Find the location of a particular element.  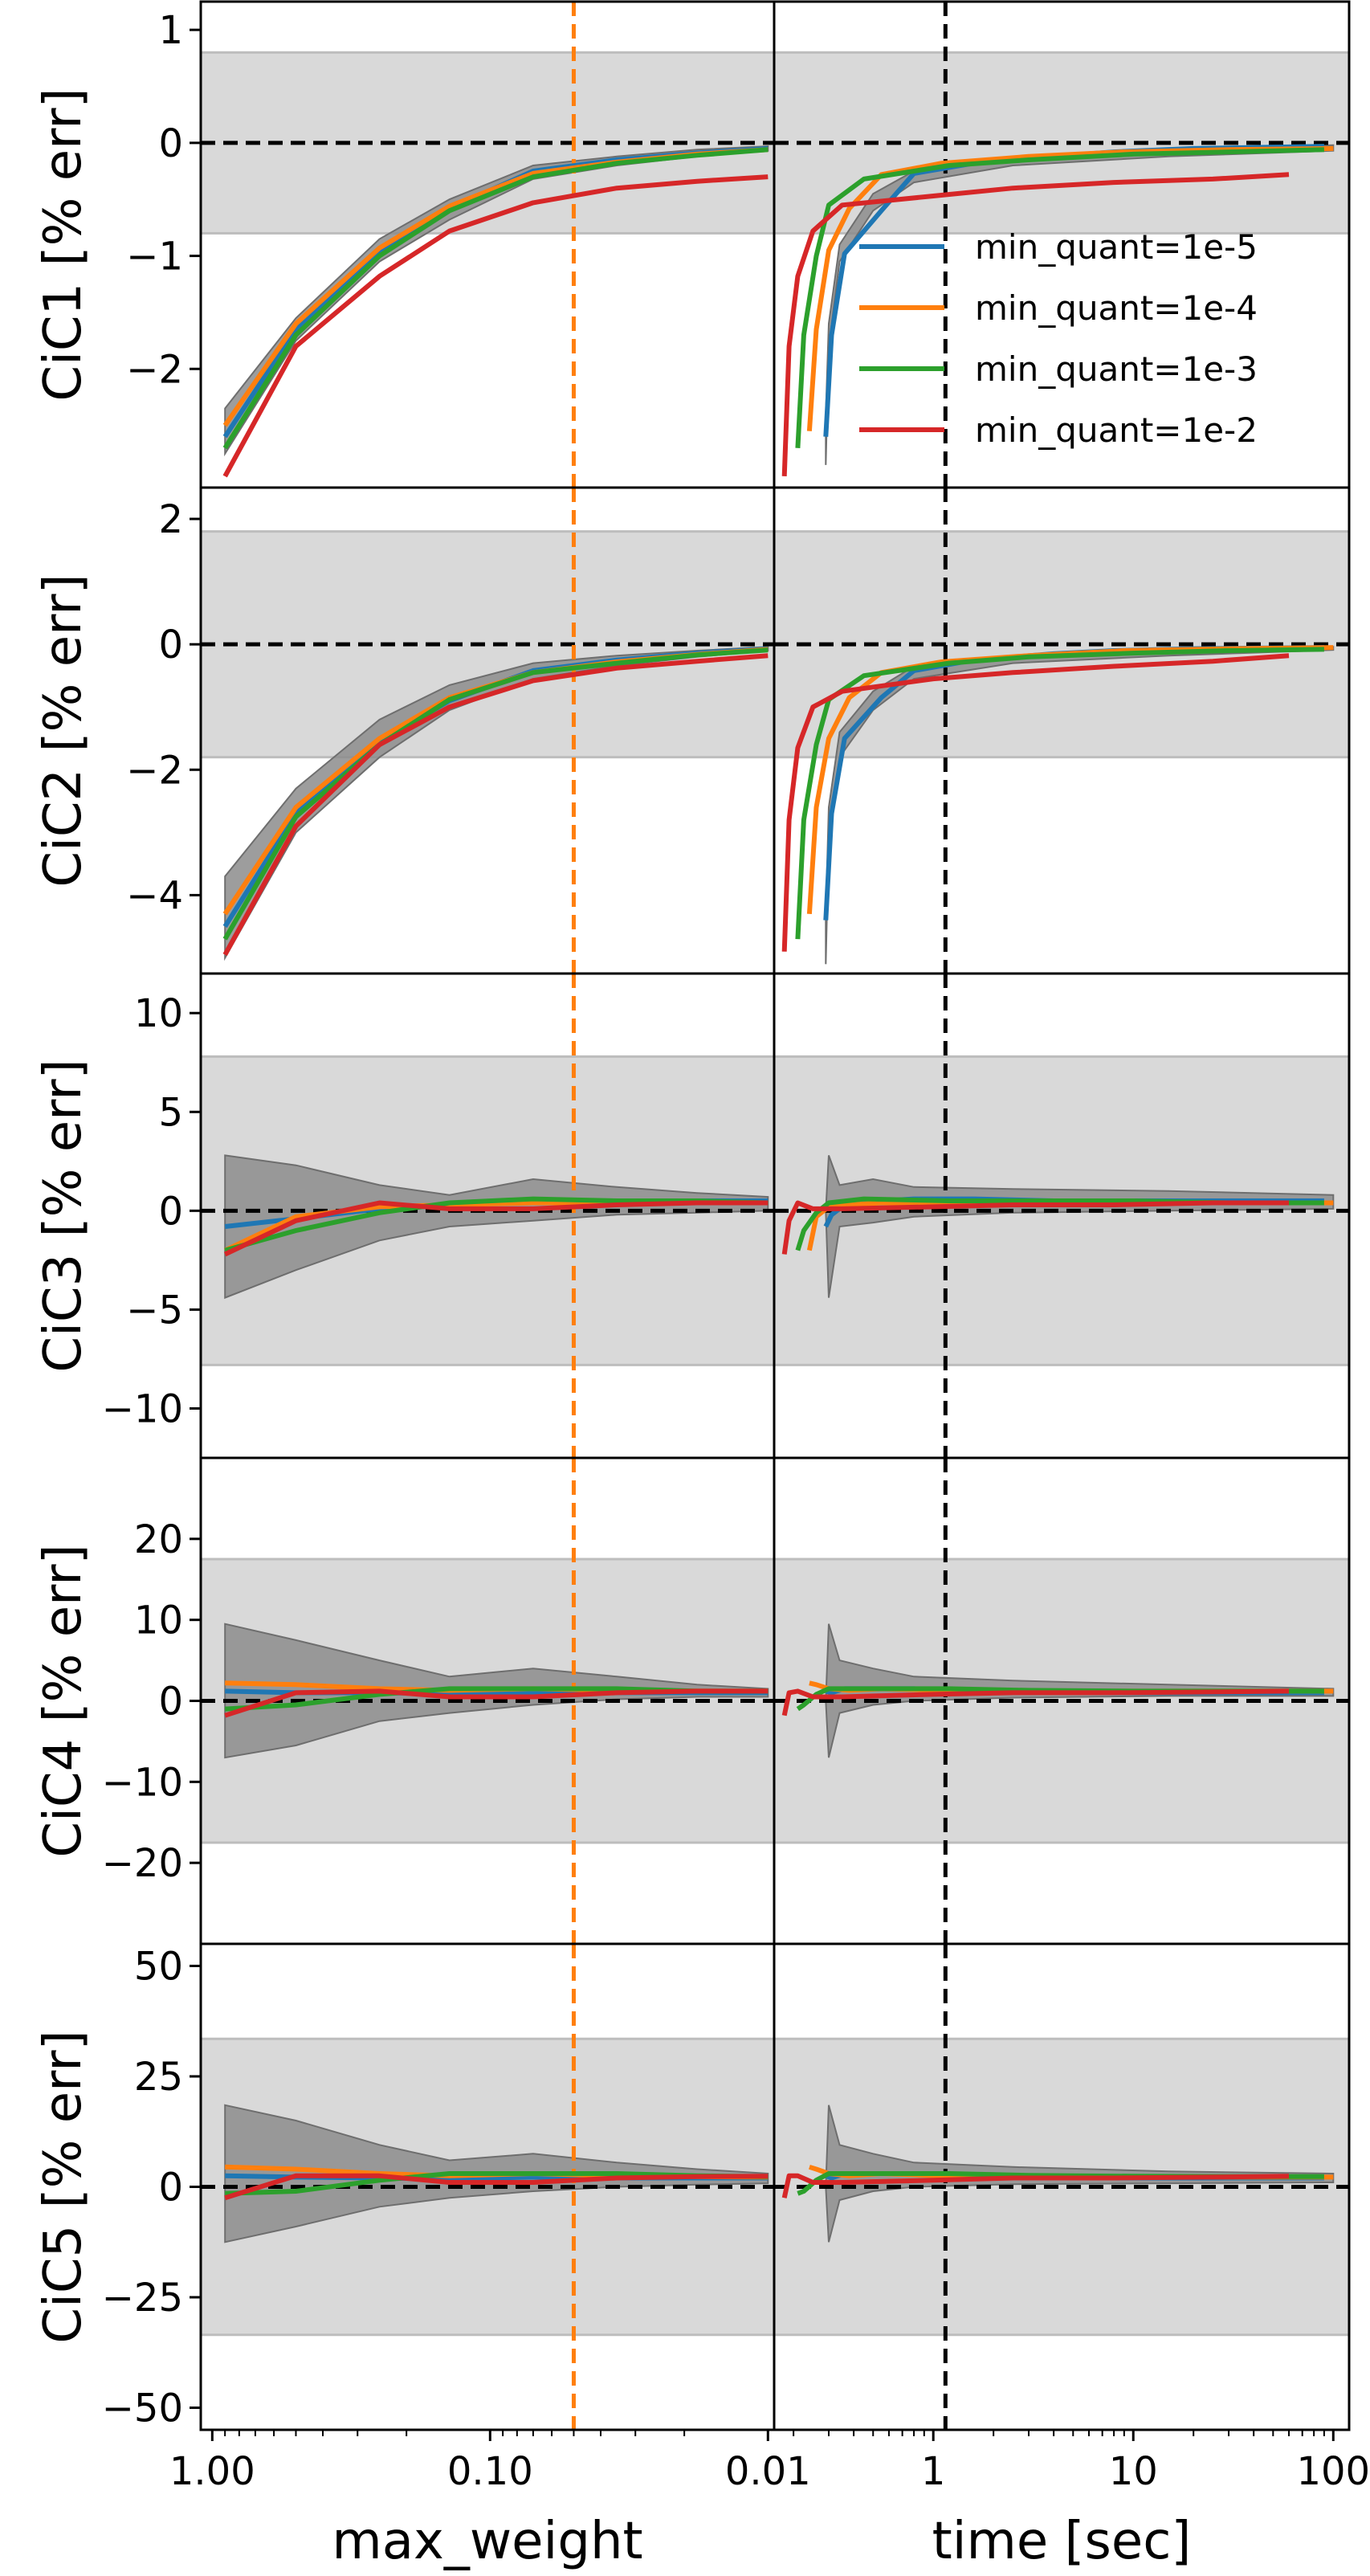

x-axis-label: max_weight is located at coordinates (487, 2541).